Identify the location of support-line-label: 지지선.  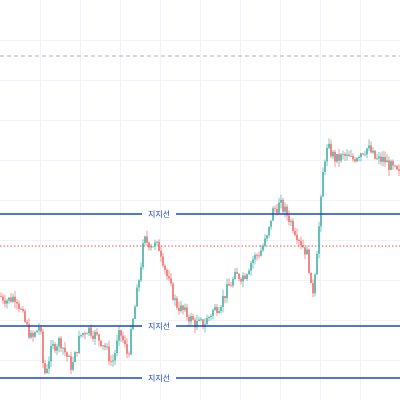
(159, 214).